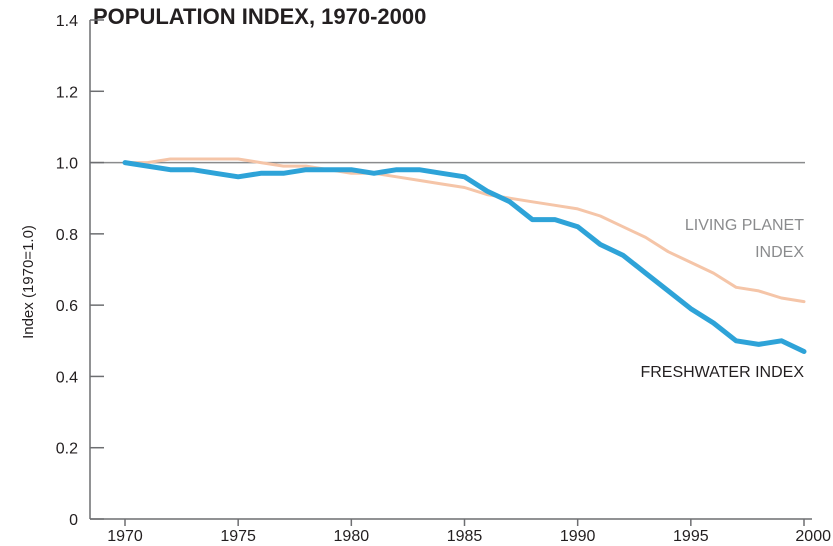 The width and height of the screenshot is (833, 546). I want to click on x-tick-label: 1970, so click(125, 536).